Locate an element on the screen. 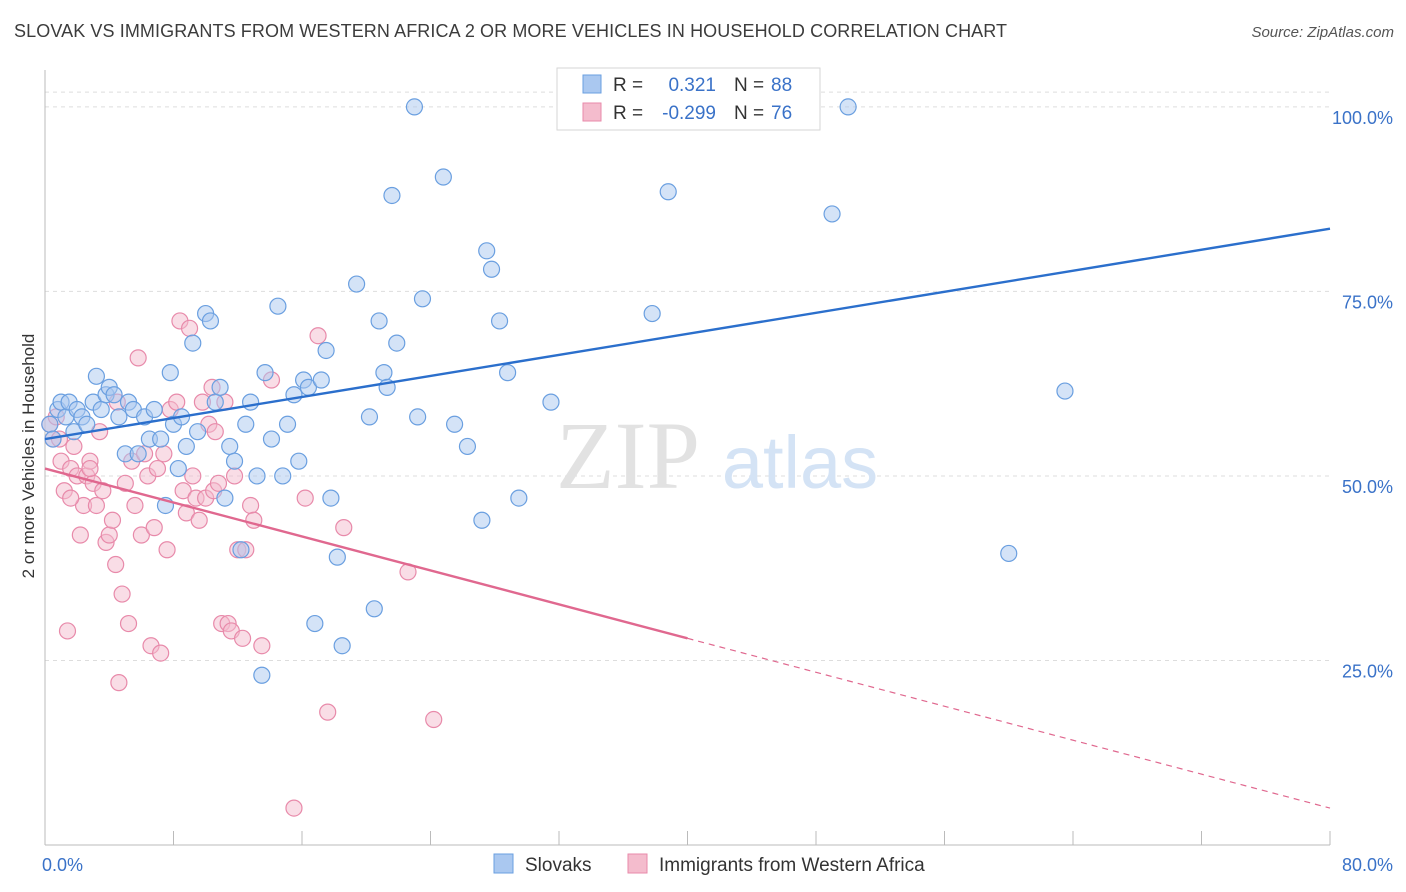 Image resolution: width=1406 pixels, height=892 pixels. legend-n-value: 88 is located at coordinates (781, 85).